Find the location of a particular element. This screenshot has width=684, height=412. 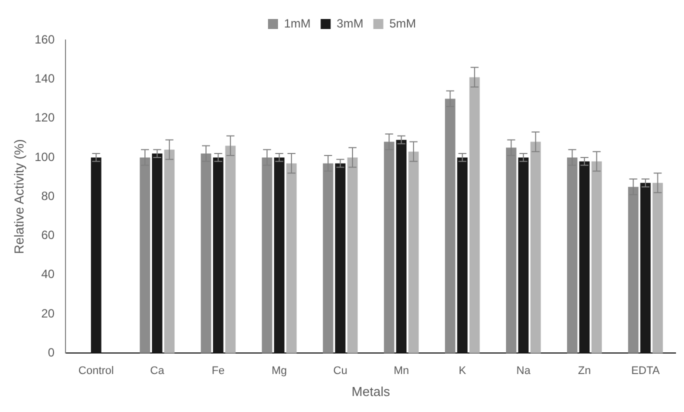

x-tick-label: Fe is located at coordinates (218, 370).